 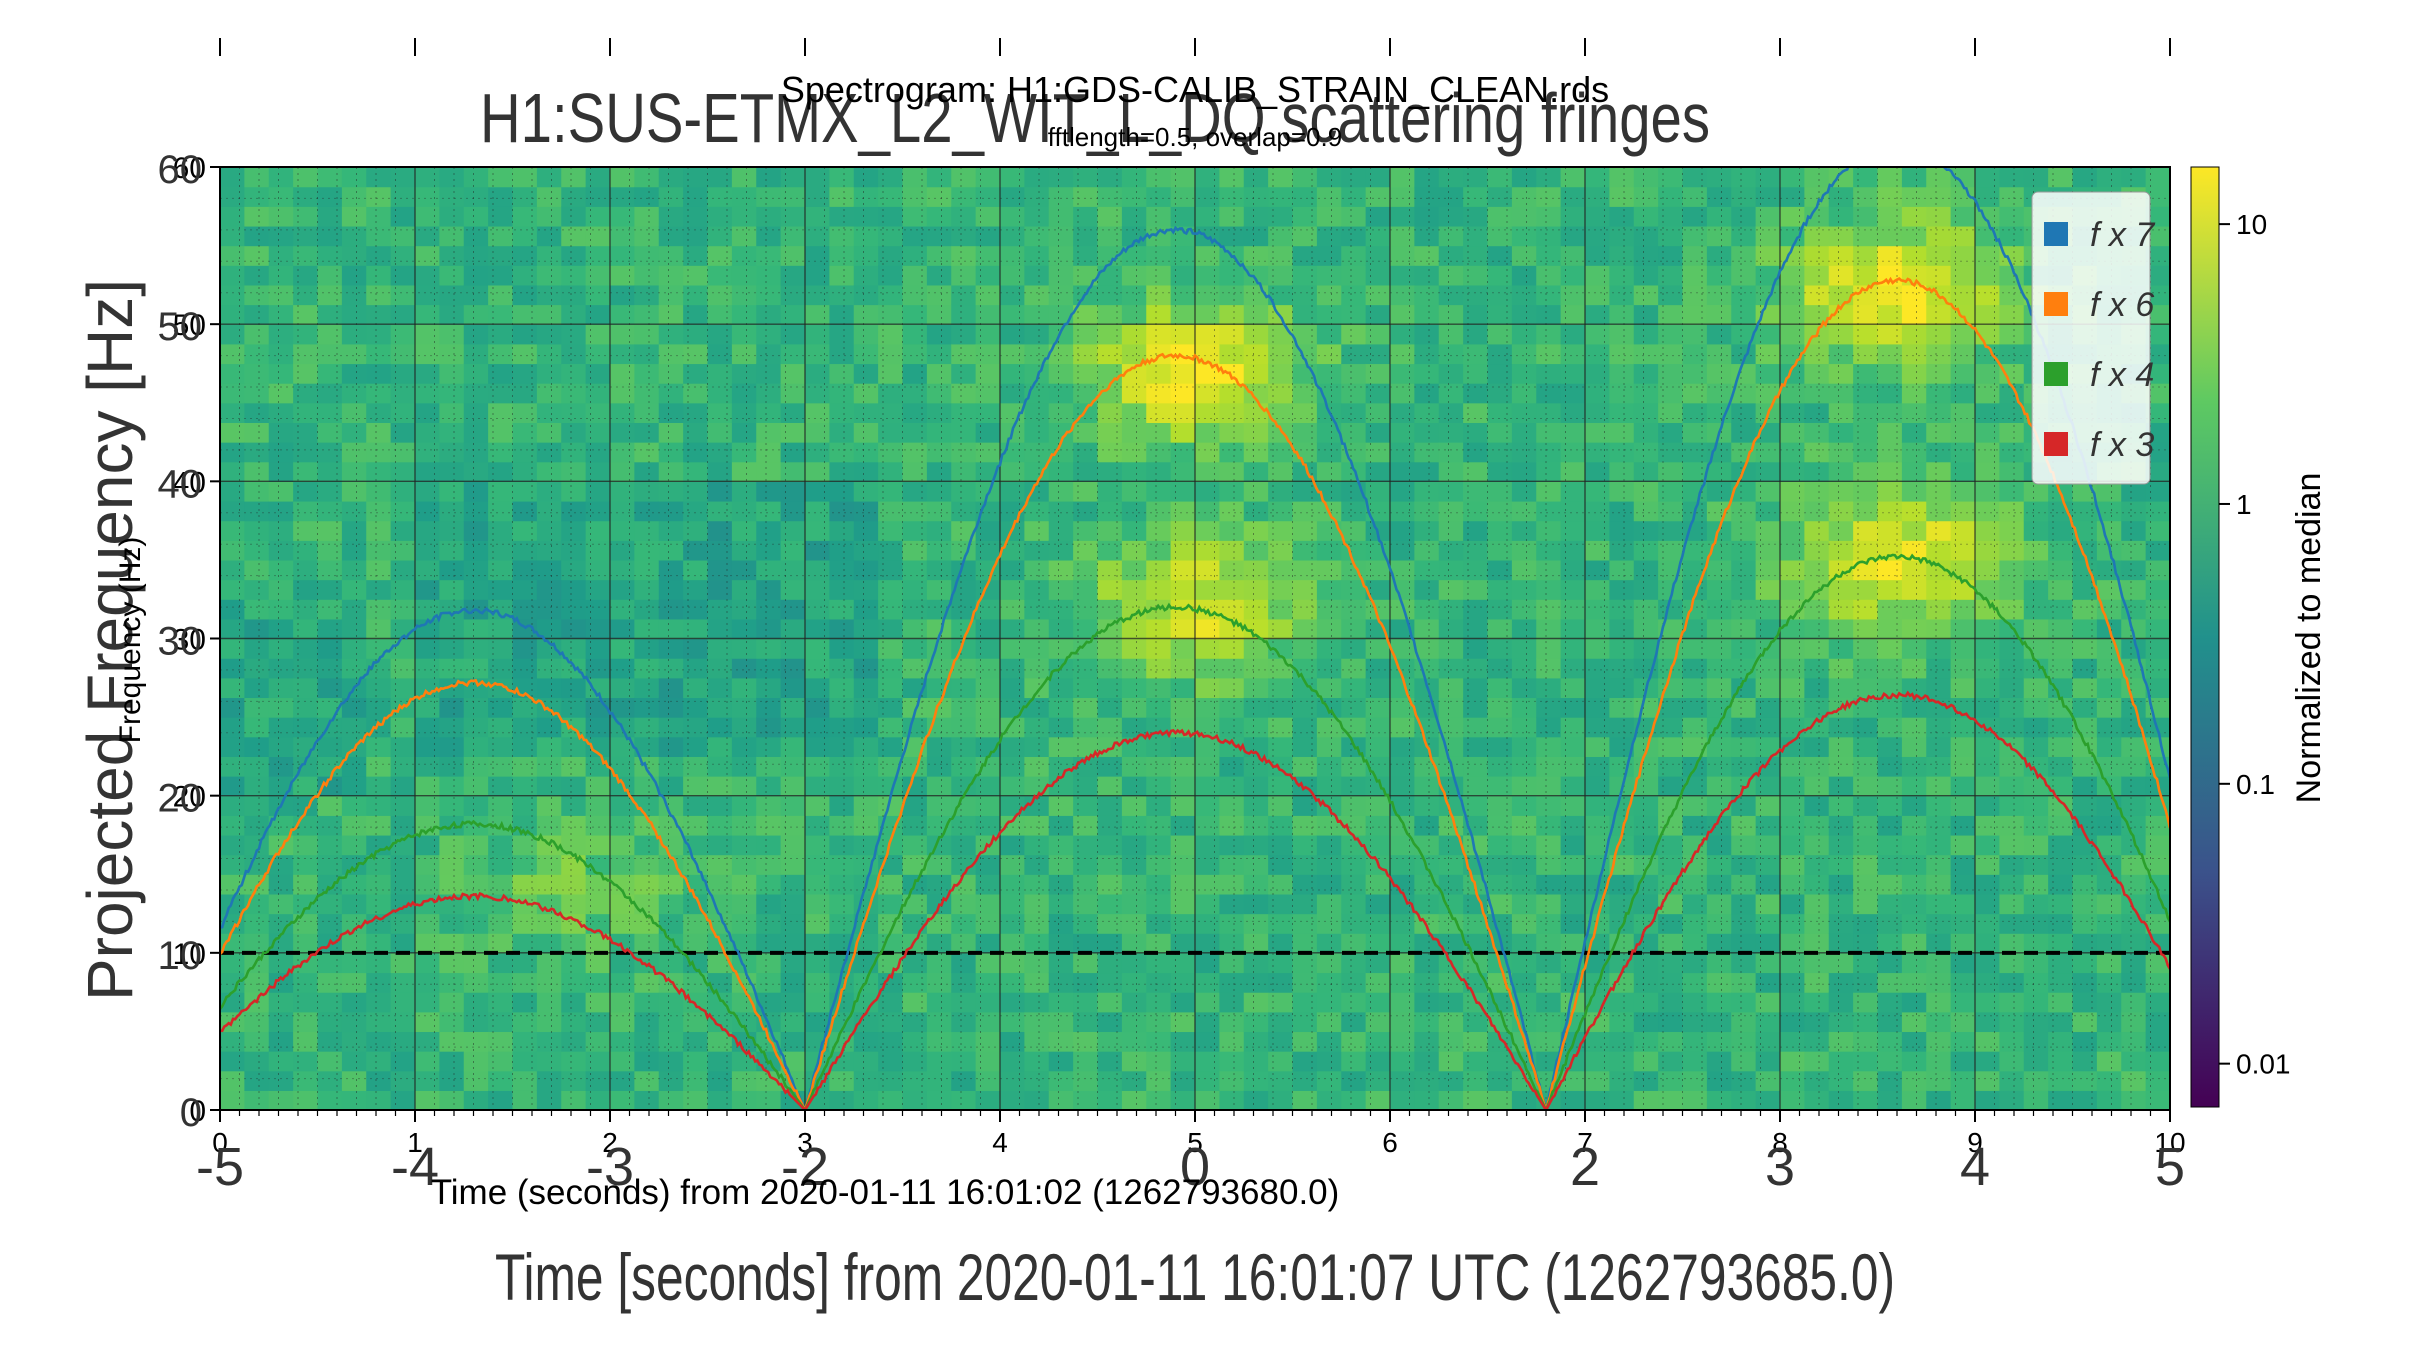 What do you see at coordinates (1975, 1167) in the screenshot?
I see `fringe-x-tick-label: 4` at bounding box center [1975, 1167].